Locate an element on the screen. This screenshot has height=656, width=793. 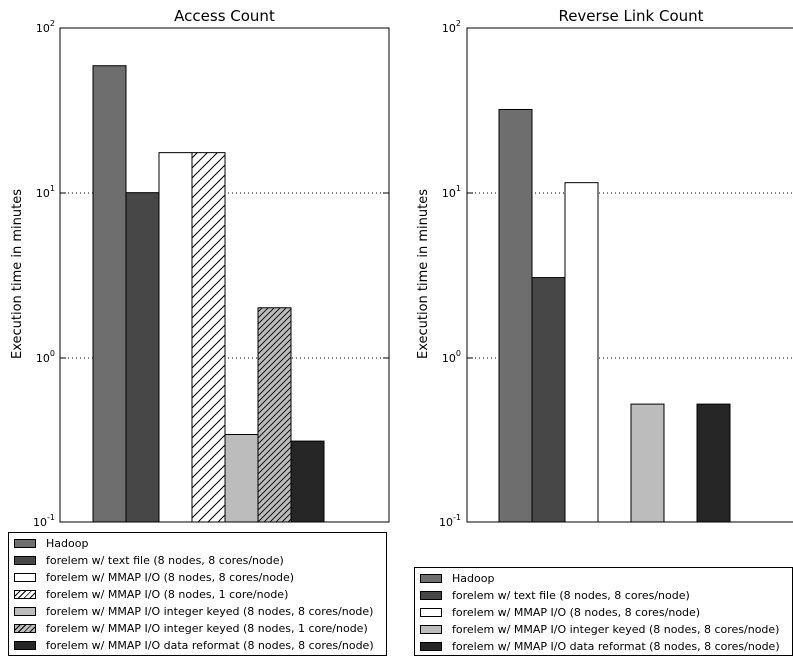
chart-title: Reverse Link Count is located at coordinates (630, 16).